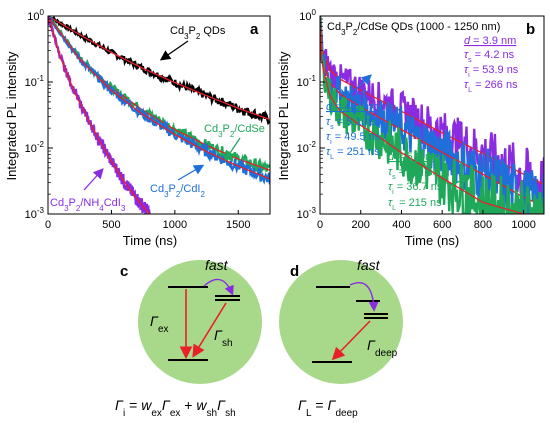  Describe the element at coordinates (48, 225) in the screenshot. I see `panel-a-xtick-label: 0` at that location.